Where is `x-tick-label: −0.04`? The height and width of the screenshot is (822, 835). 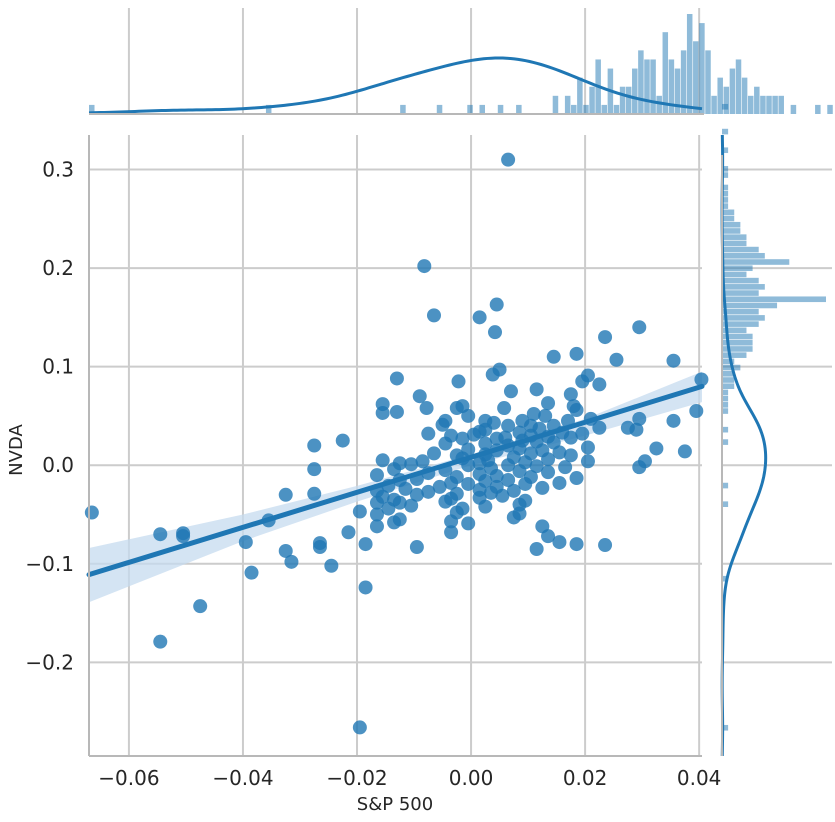
x-tick-label: −0.04 is located at coordinates (242, 778).